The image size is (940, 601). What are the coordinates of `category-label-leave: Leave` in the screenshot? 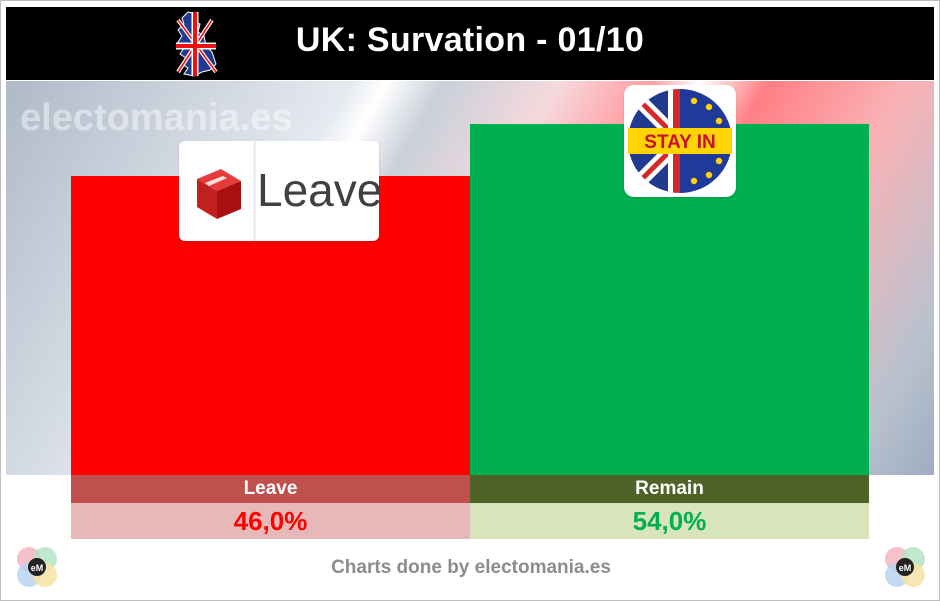 It's located at (270, 489).